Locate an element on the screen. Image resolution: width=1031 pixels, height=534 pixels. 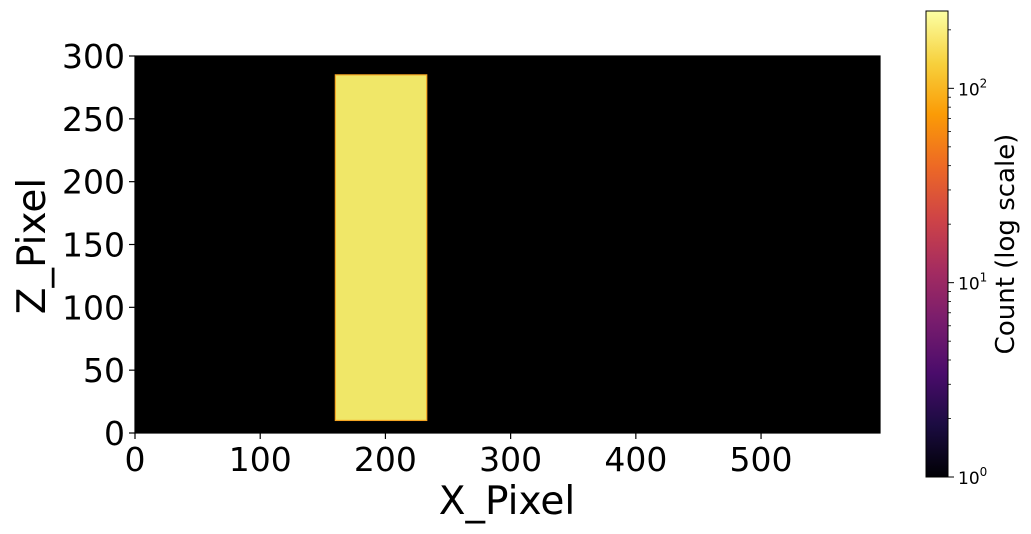
x-axis-label: X_Pixel is located at coordinates (507, 501).